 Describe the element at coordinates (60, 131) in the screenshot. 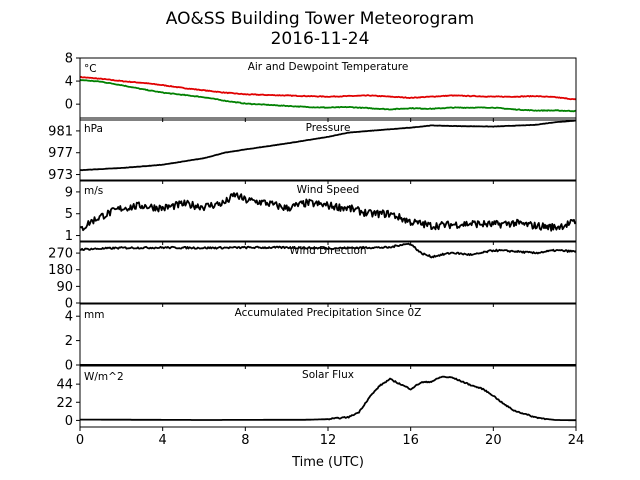

I see `y-tick-label: 981` at that location.